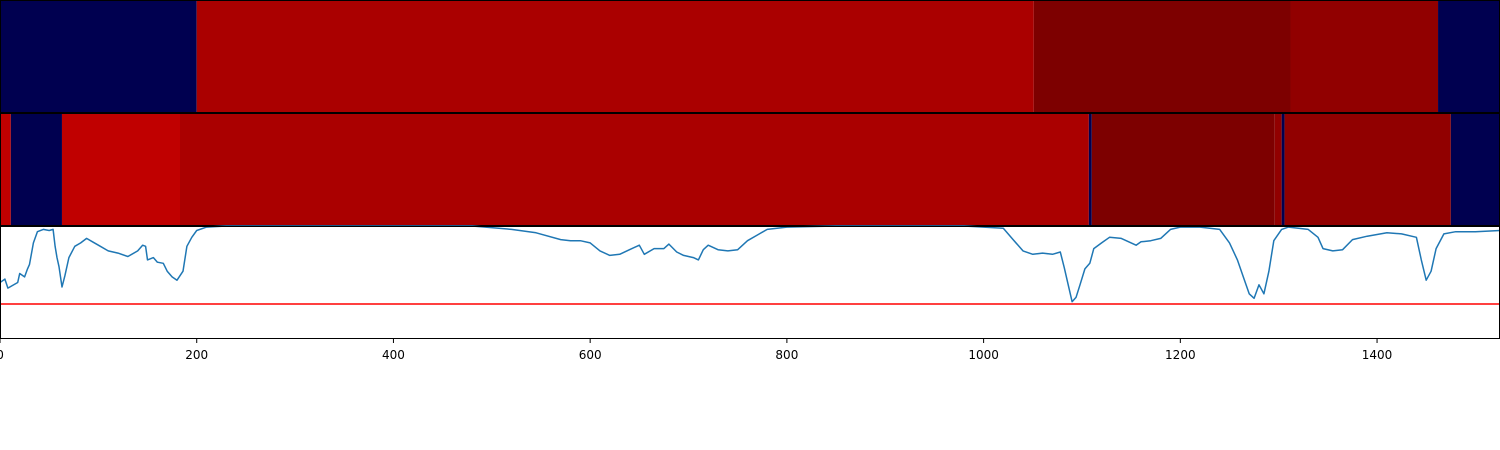  I want to click on x-tick-label: 1000, so click(983, 355).